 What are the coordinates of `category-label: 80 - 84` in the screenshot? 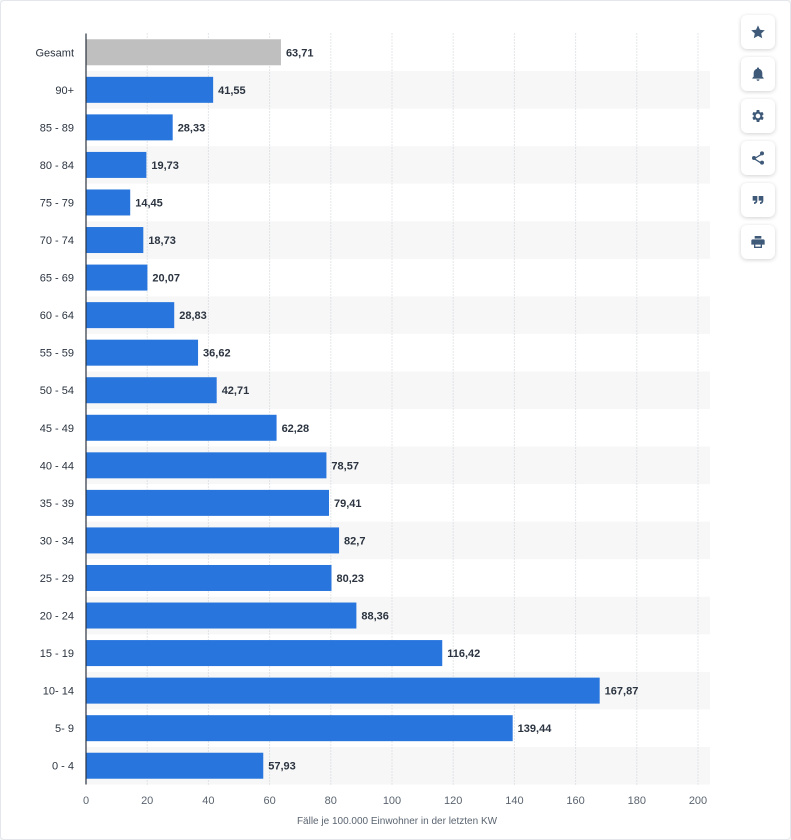 It's located at (57, 166).